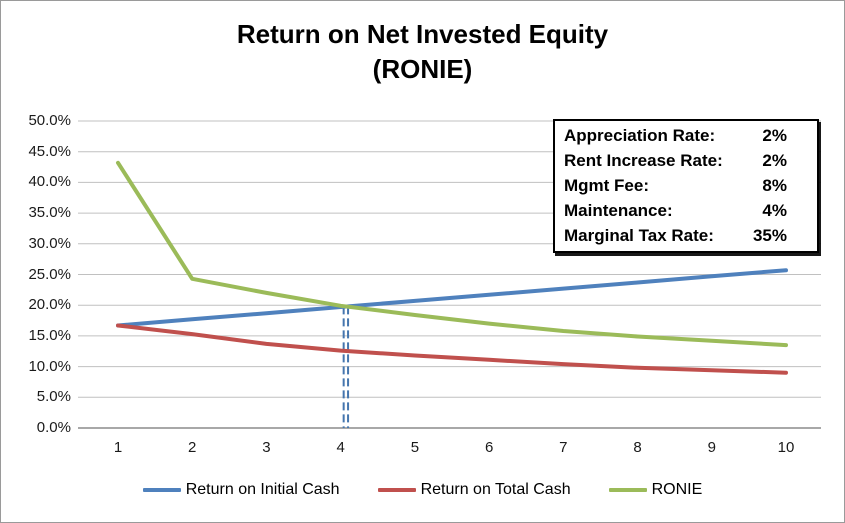 The height and width of the screenshot is (523, 845). What do you see at coordinates (640, 136) in the screenshot?
I see `param-label: Appreciation Rate:` at bounding box center [640, 136].